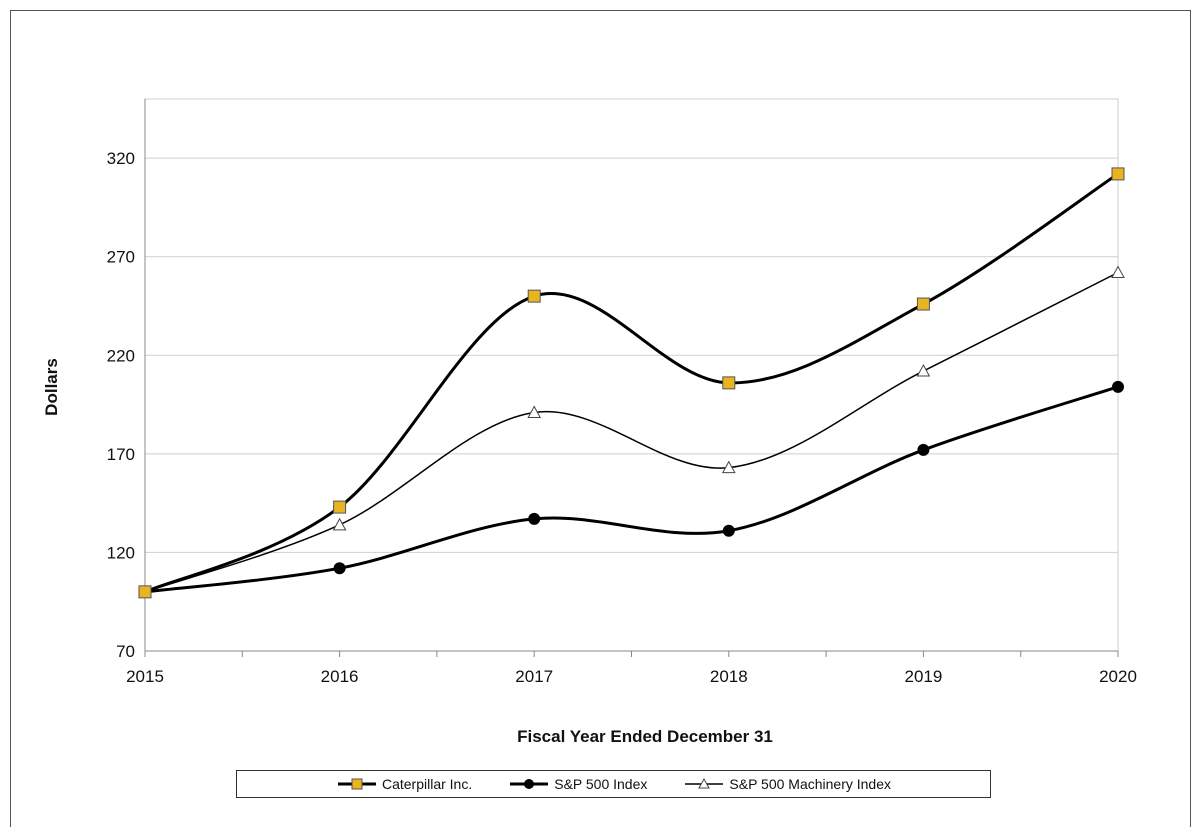 The height and width of the screenshot is (827, 1199). I want to click on point-caterpillar-inc-2018, so click(729, 383).